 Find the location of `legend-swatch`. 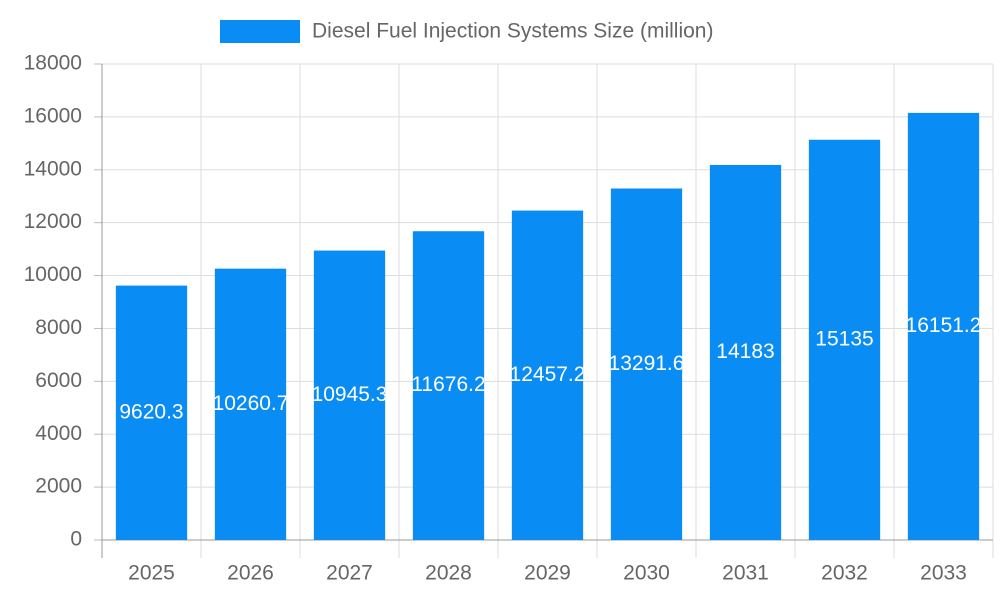

legend-swatch is located at coordinates (260, 31).